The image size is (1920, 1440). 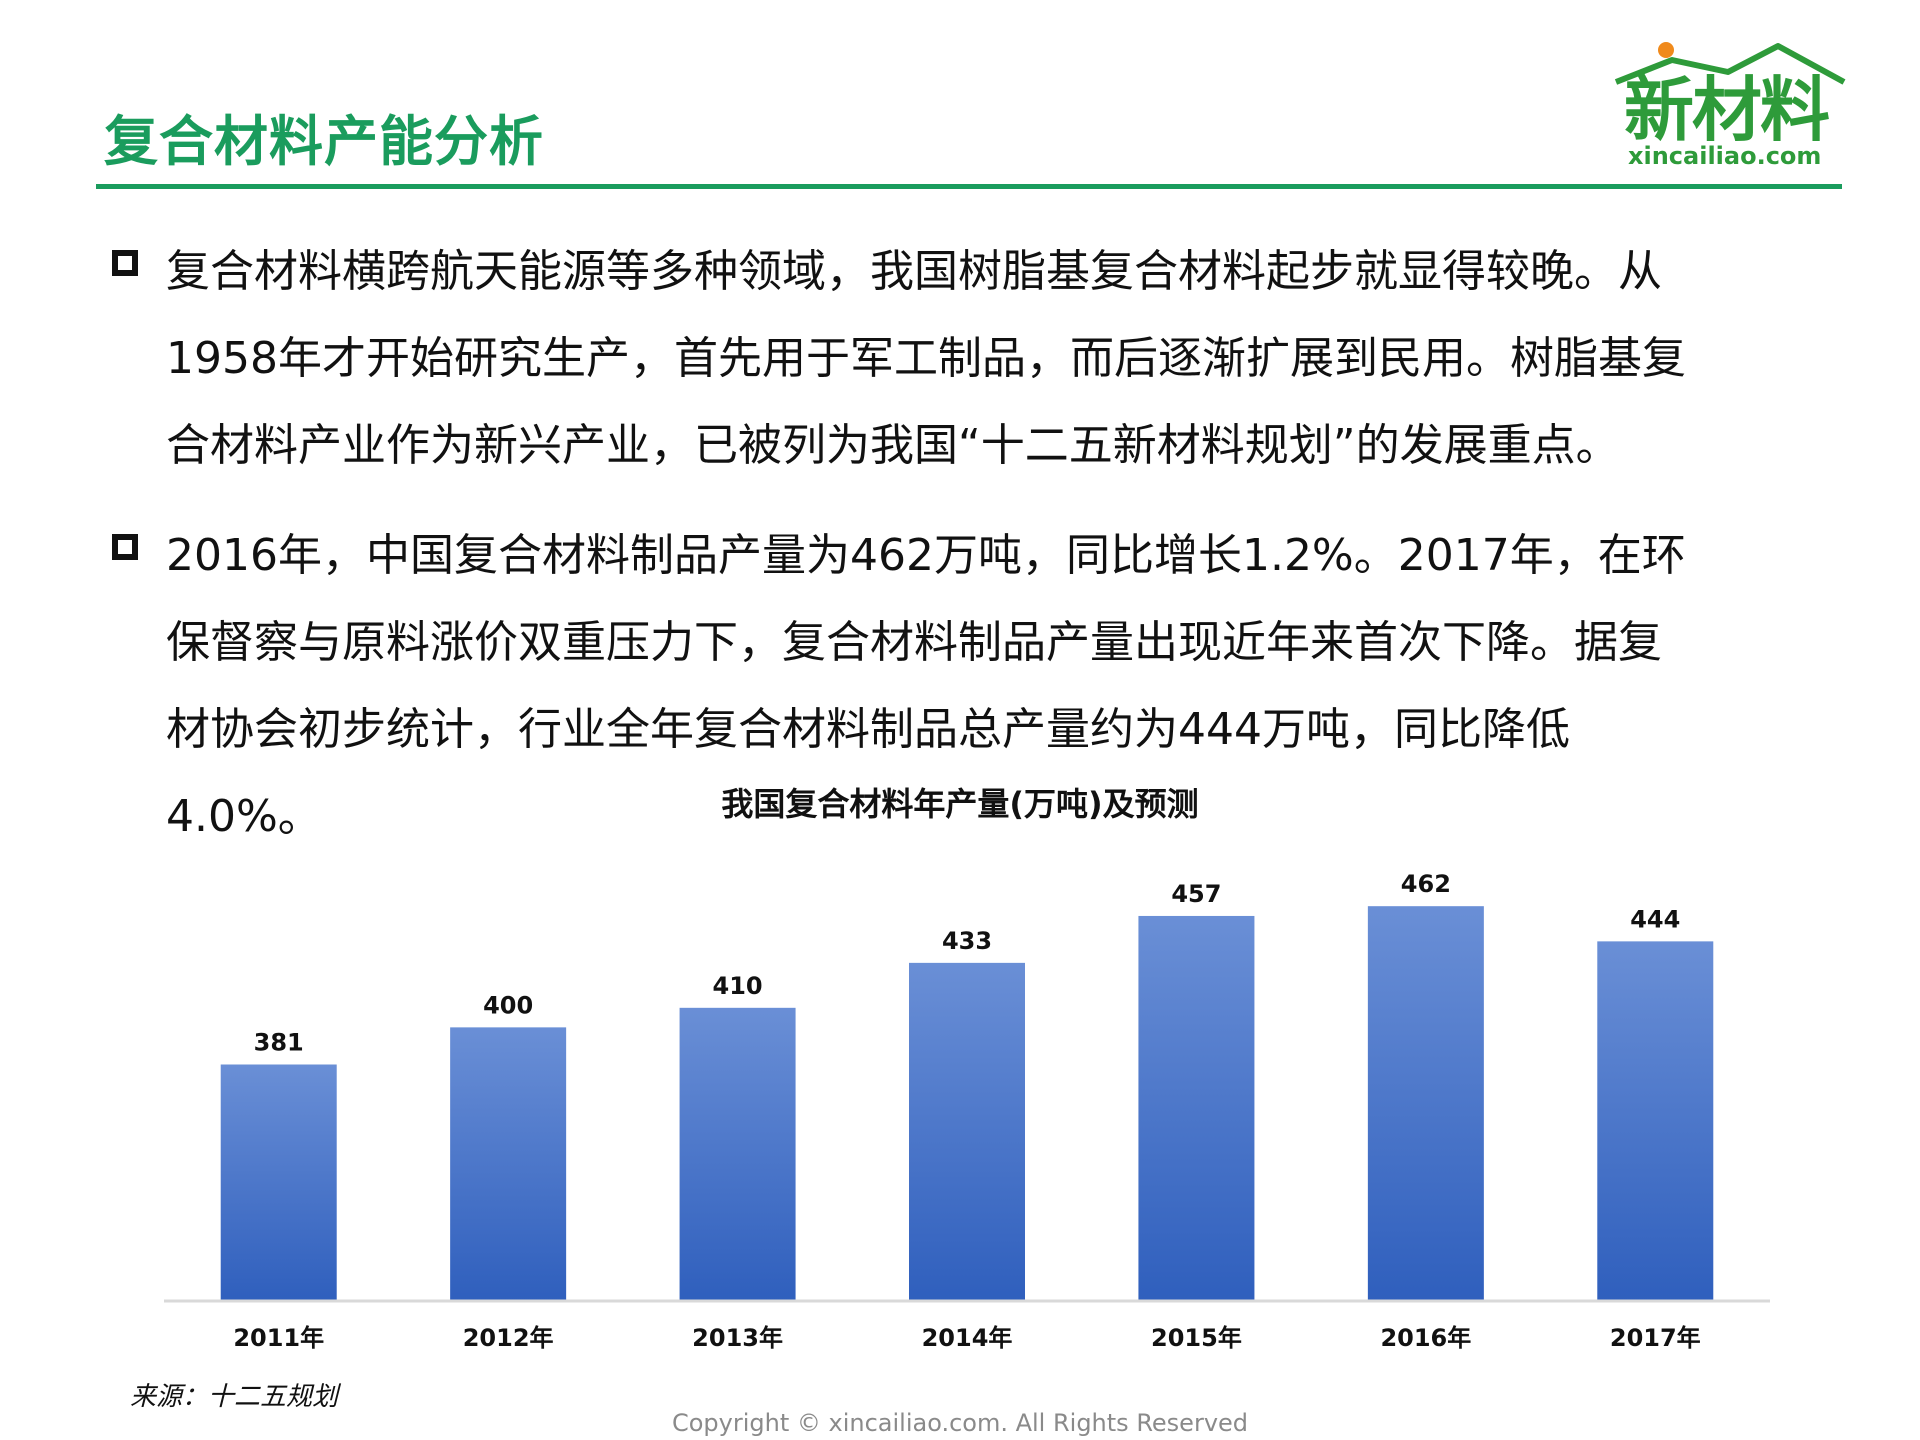 What do you see at coordinates (967, 1131) in the screenshot?
I see `bar-2014年` at bounding box center [967, 1131].